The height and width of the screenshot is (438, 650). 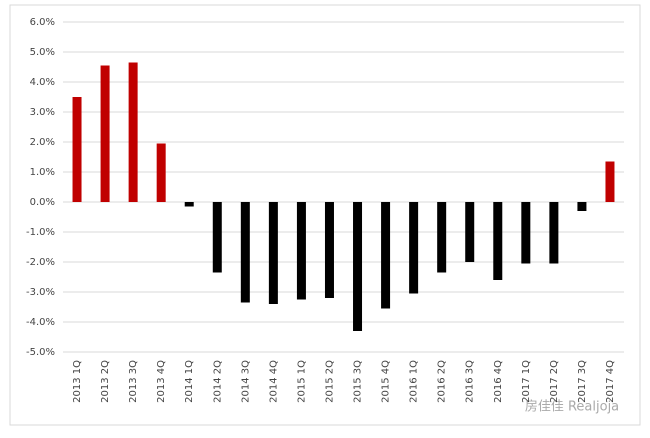 What do you see at coordinates (554, 381) in the screenshot?
I see `x-tick-label: 2017 2Q` at bounding box center [554, 381].